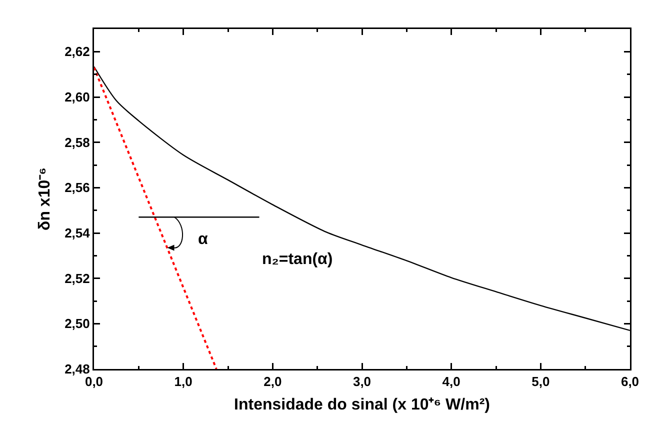 The height and width of the screenshot is (435, 660). Describe the element at coordinates (77, 369) in the screenshot. I see `y-tick-label: 2,48` at that location.